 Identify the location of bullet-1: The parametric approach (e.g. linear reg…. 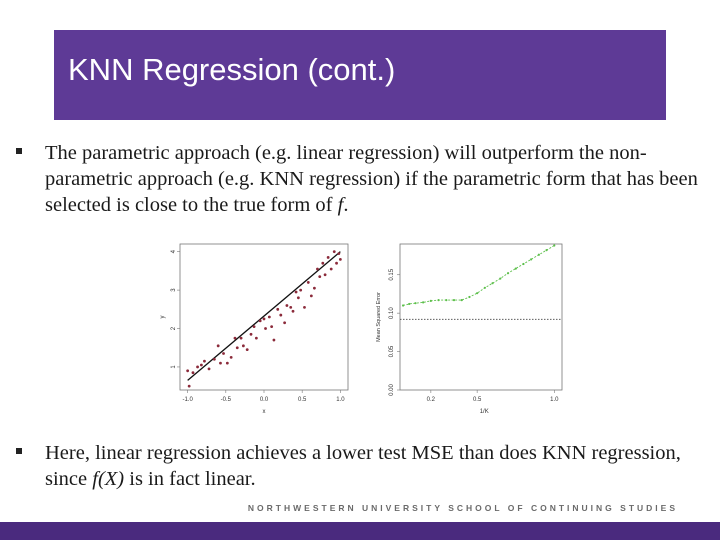
(361, 180).